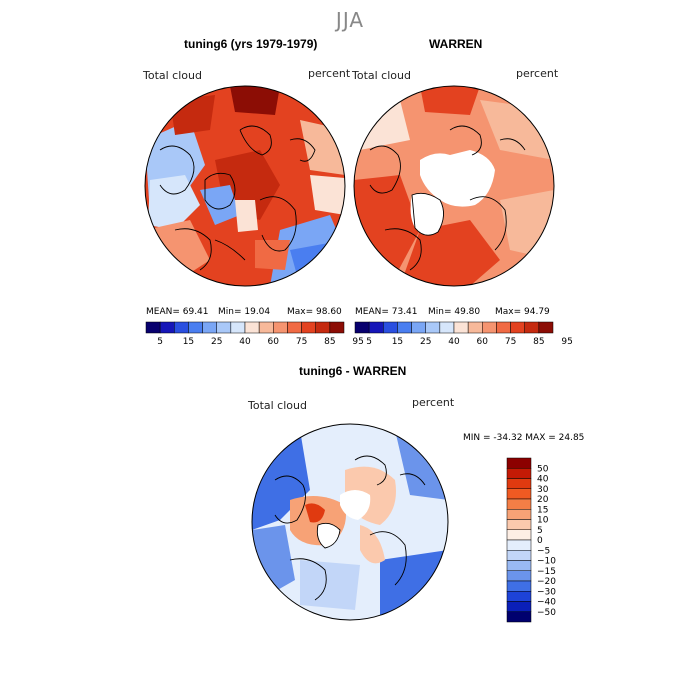  Describe the element at coordinates (314, 312) in the screenshot. I see `stat-max-model: Max= 98.60` at that location.